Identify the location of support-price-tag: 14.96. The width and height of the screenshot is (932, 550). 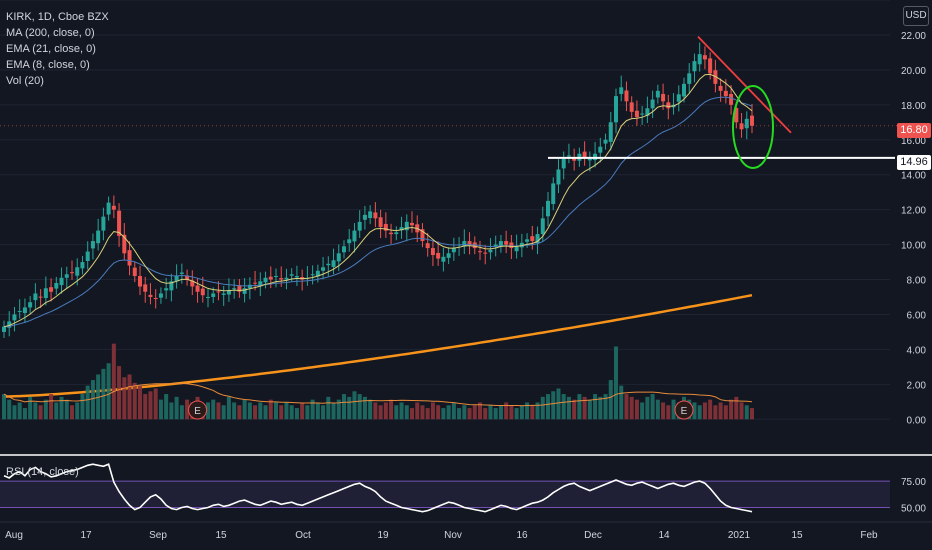
(914, 162).